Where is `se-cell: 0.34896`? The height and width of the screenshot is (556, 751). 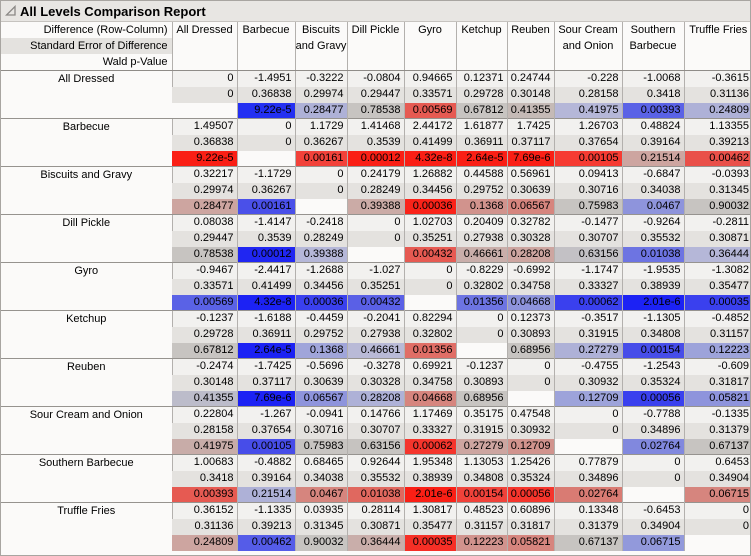 se-cell: 0.34896 is located at coordinates (652, 430).